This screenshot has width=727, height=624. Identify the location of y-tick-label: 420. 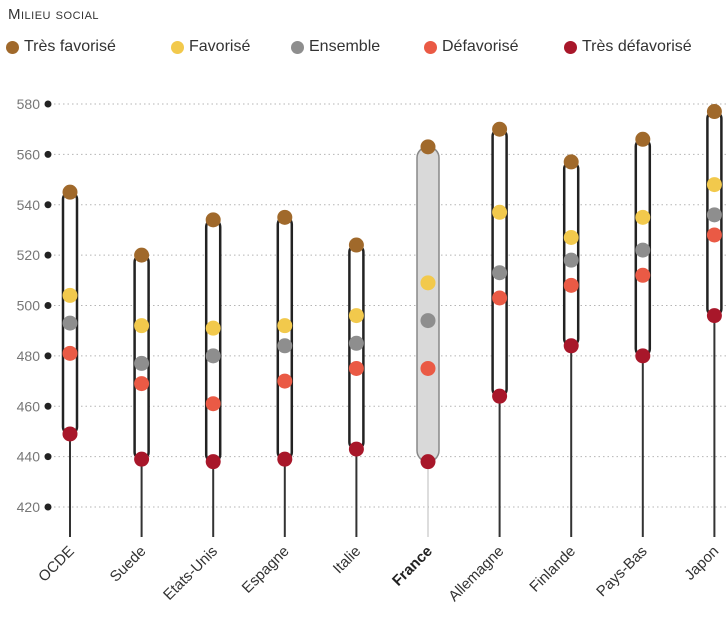
(29, 507).